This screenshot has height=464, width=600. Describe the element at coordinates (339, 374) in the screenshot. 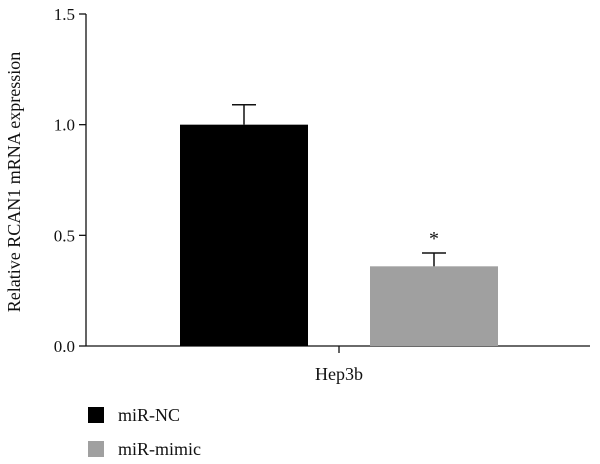

I see `x-category-label: Hep3b` at that location.